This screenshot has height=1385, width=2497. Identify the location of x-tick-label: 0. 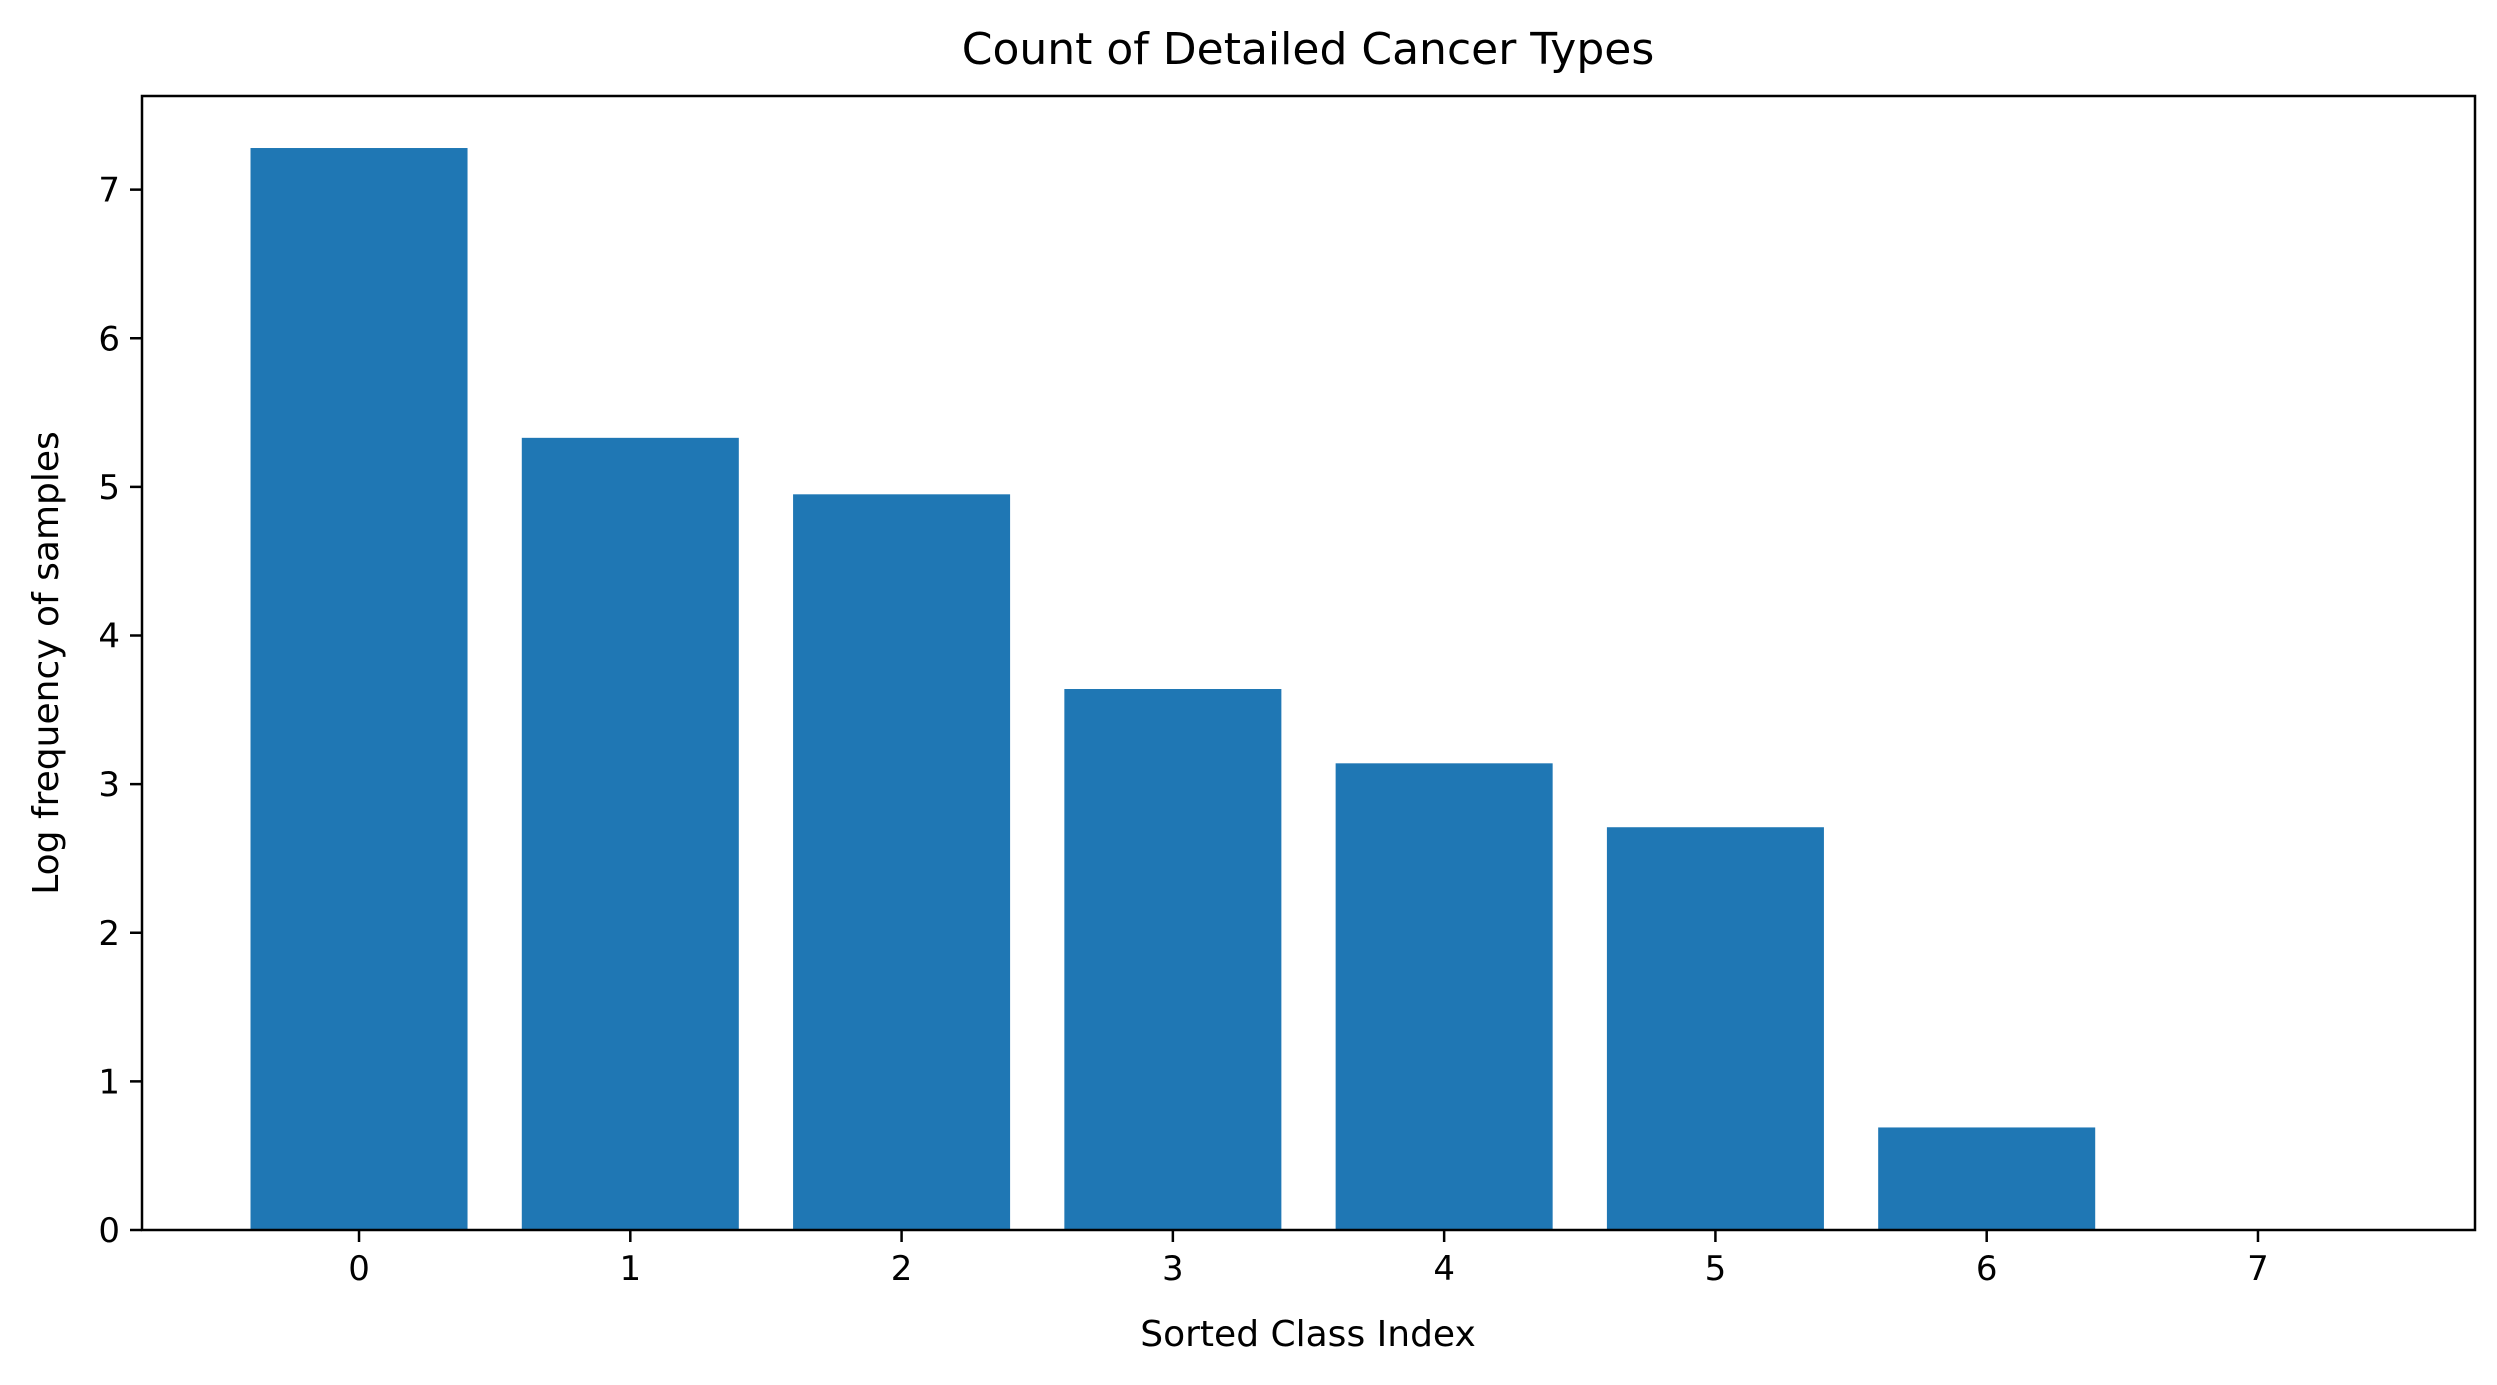
(359, 1269).